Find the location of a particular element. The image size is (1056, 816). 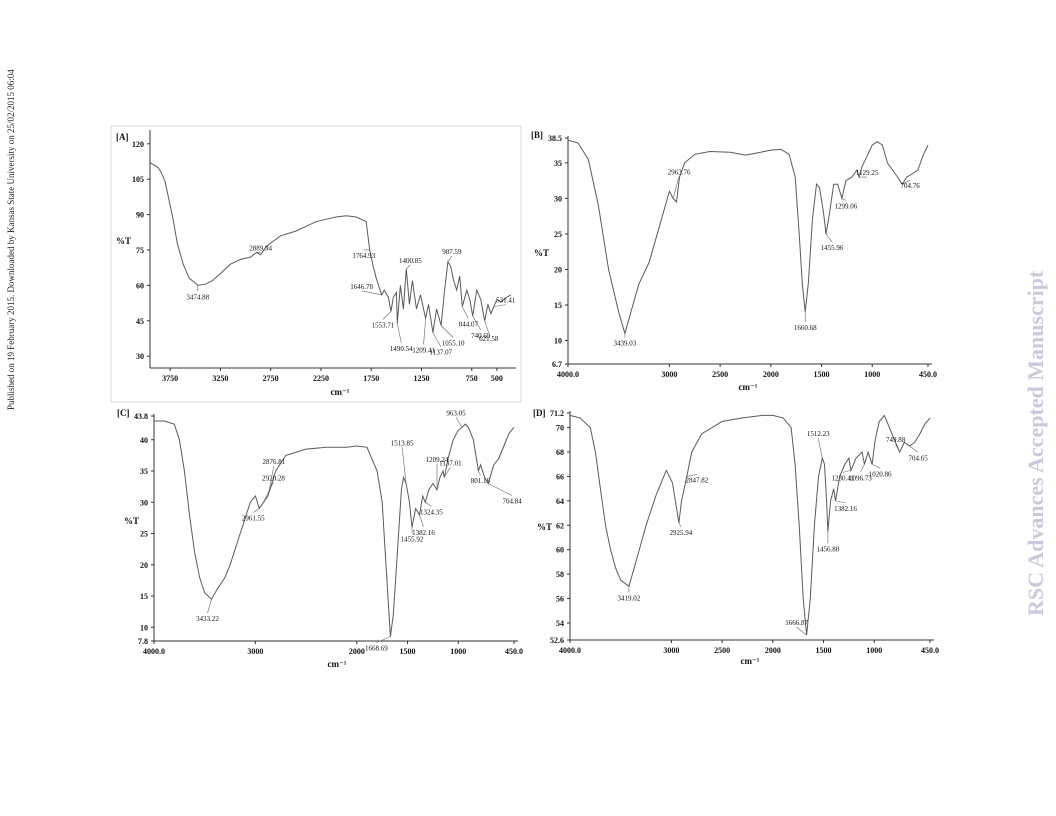

peak-label: 1455.96 is located at coordinates (832, 248).